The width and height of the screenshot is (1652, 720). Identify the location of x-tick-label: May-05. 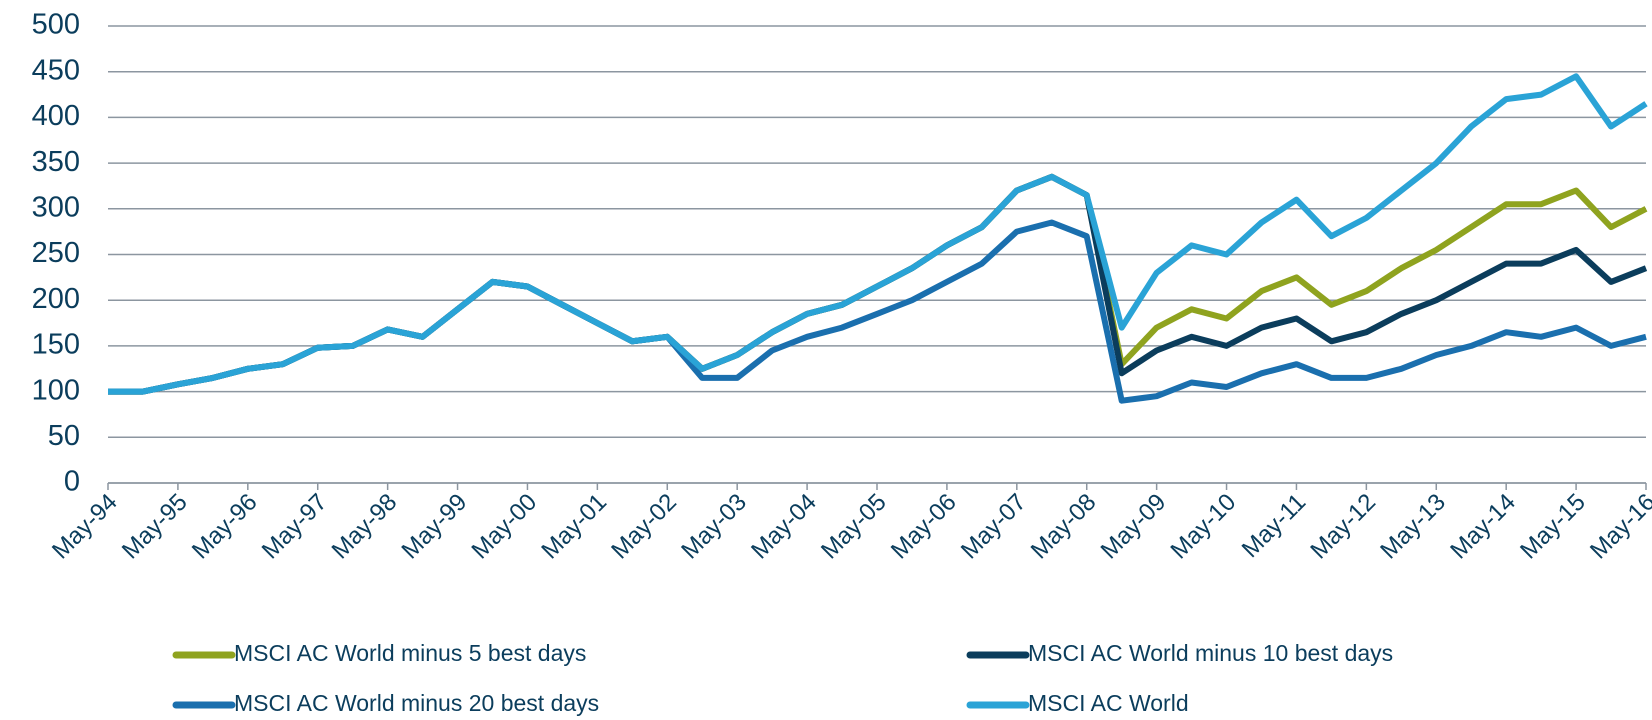
(854, 527).